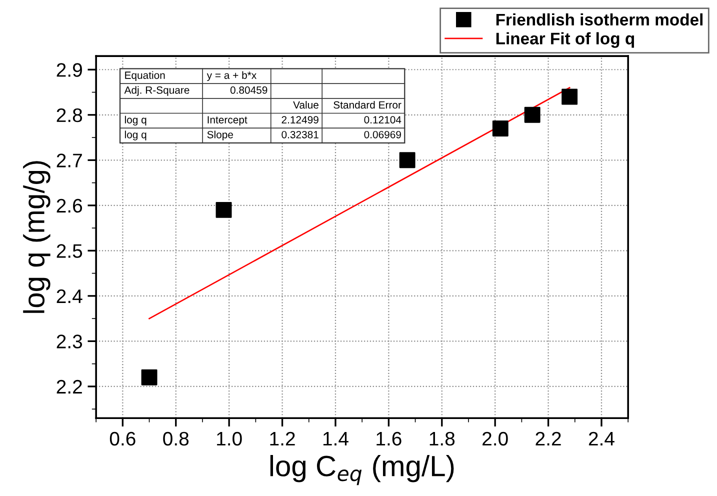  I want to click on annotation: 0.32381, so click(300, 134).